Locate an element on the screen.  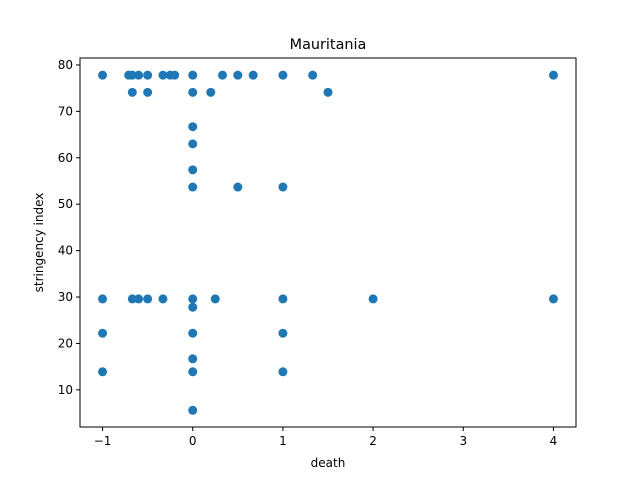
y-tick-label: 30 is located at coordinates (65, 297).